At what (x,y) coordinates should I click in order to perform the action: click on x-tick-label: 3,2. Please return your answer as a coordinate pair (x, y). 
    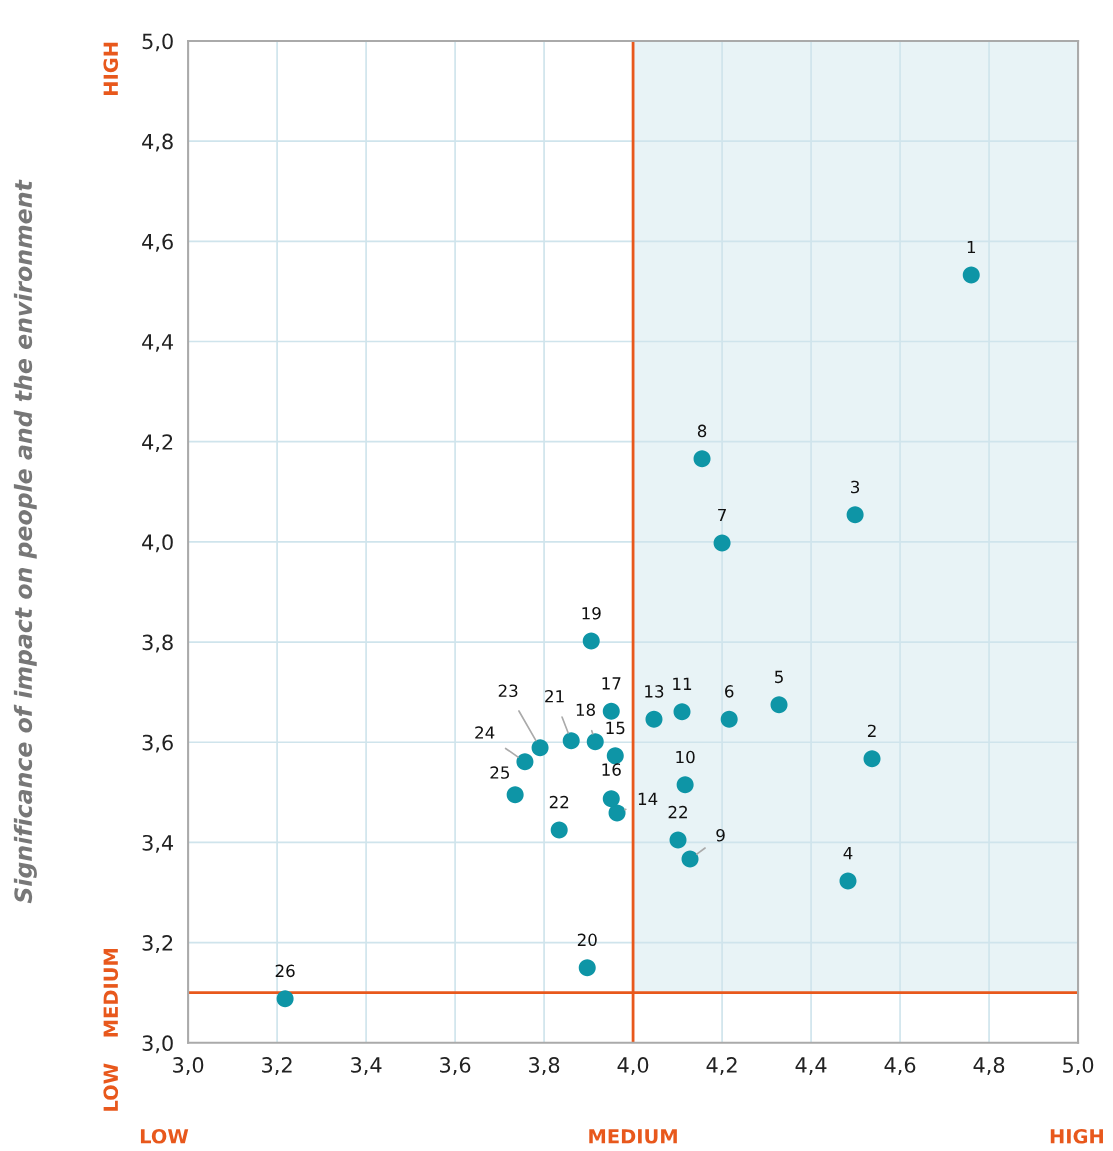
    Looking at the image, I should click on (277, 1066).